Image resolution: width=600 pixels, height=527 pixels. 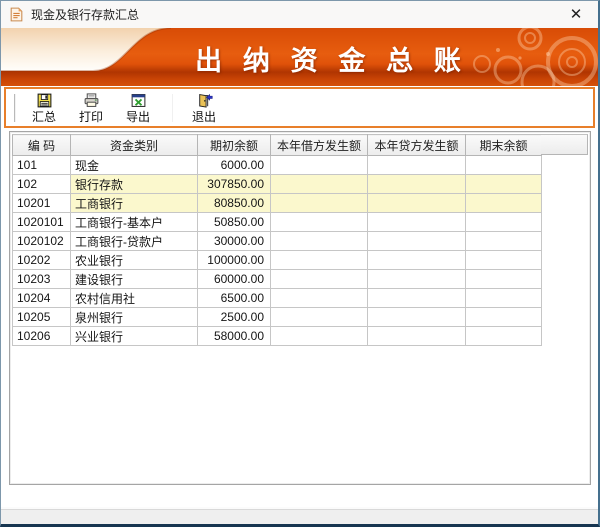 I want to click on app-icon, so click(x=16, y=14).